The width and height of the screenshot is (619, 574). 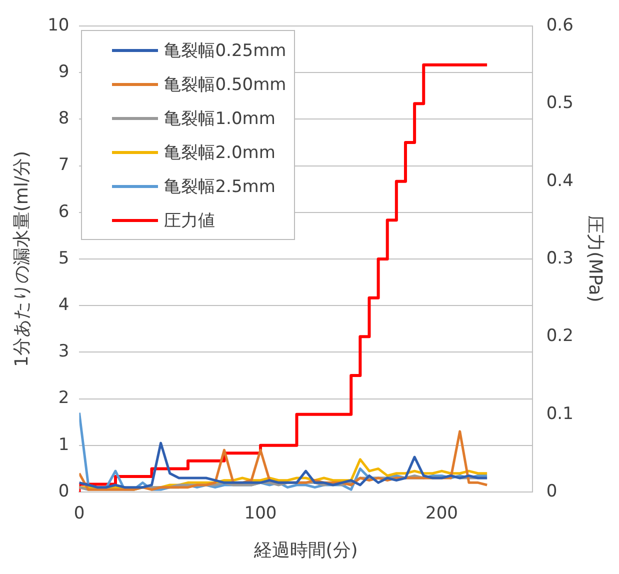 What do you see at coordinates (21, 259) in the screenshot?
I see `y-axis-title: 1分あたりの漏水量(ml/分)` at bounding box center [21, 259].